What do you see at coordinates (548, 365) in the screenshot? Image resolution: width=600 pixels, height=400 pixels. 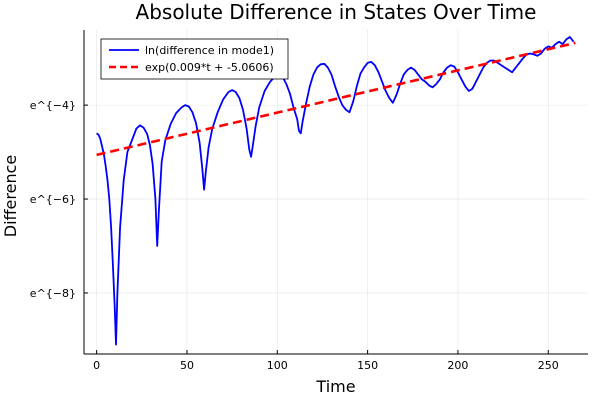 I see `x-tick-label-5: 250` at bounding box center [548, 365].